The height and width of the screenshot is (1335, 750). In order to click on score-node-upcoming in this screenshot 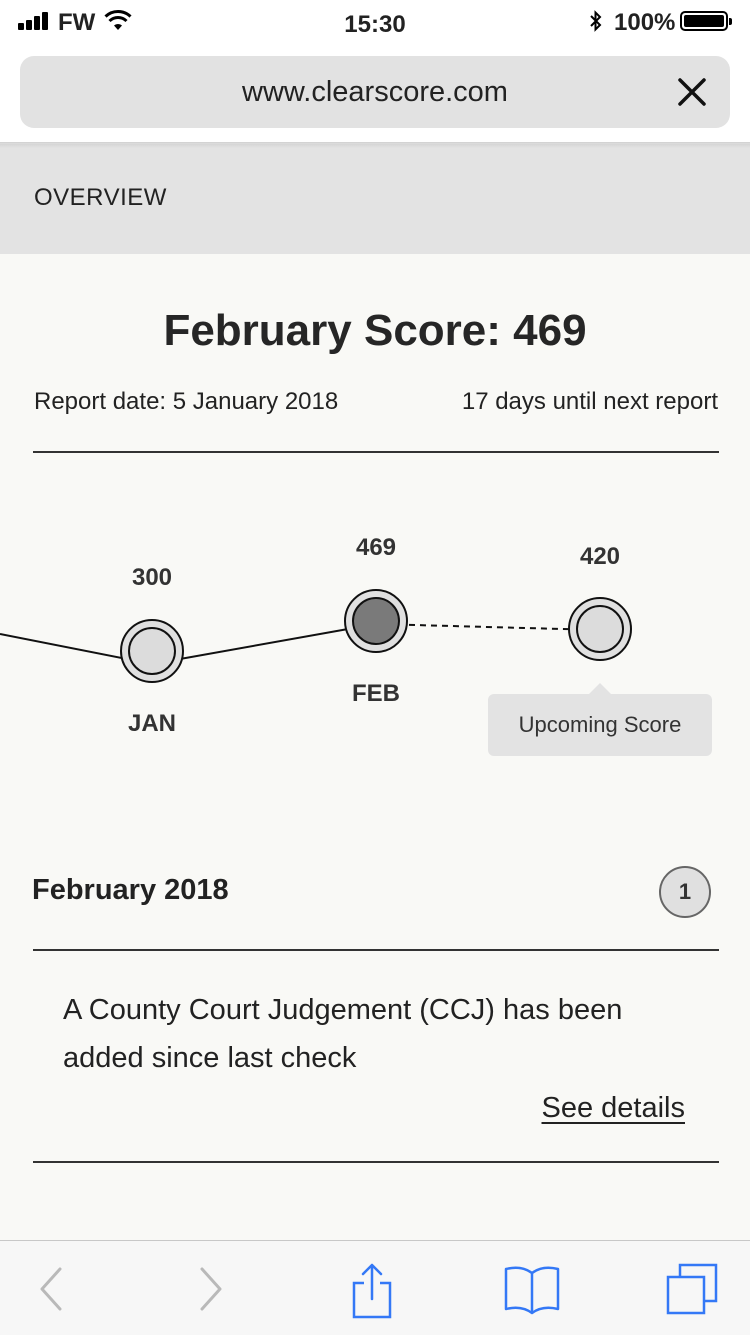, I will do `click(600, 629)`.